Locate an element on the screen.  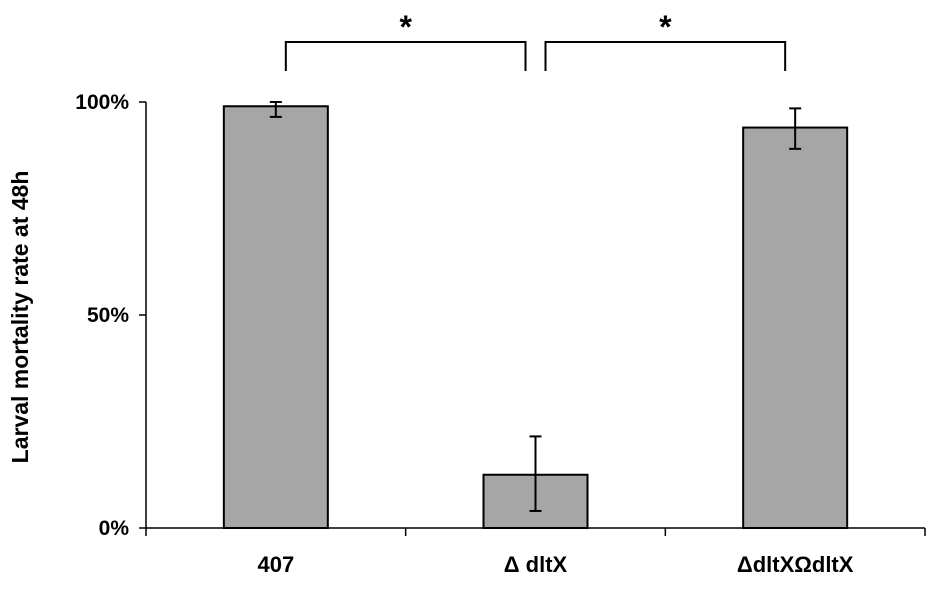
x-category-label: 407 is located at coordinates (275, 564).